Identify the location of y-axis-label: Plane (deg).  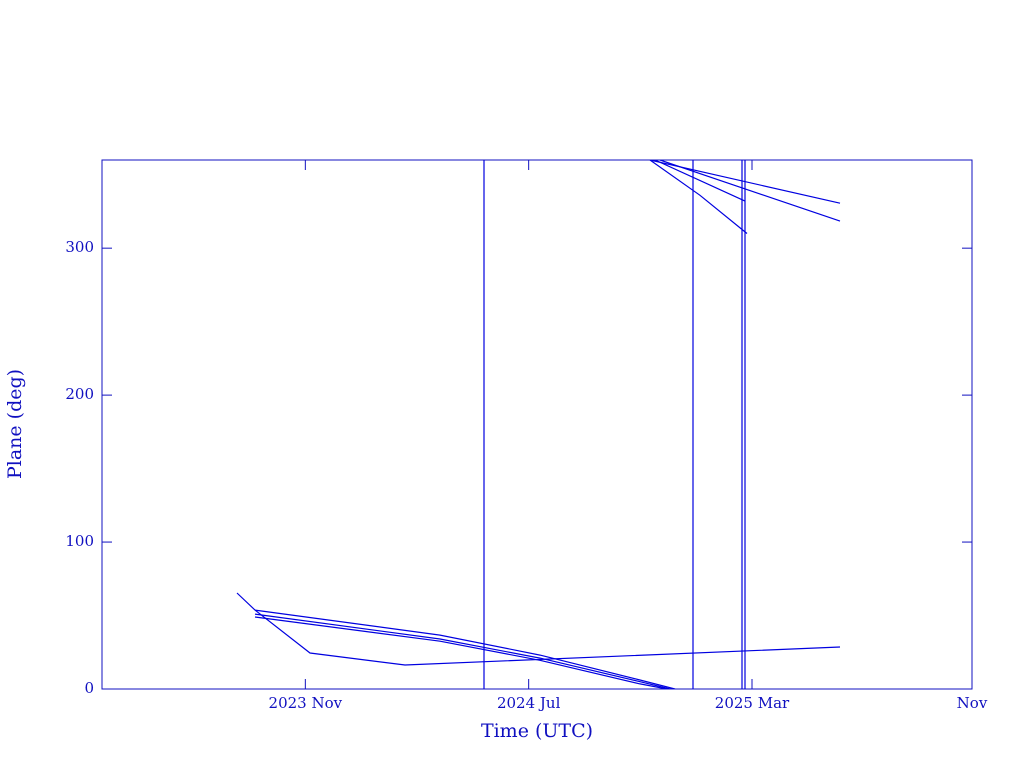
(15, 424).